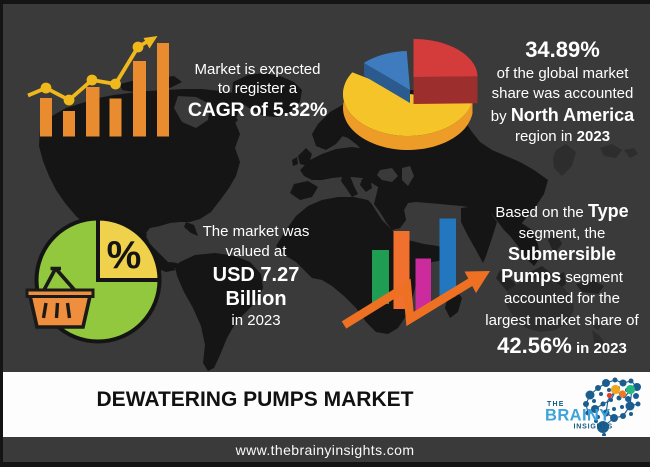  I want to click on svg-text: THE, so click(556, 404).